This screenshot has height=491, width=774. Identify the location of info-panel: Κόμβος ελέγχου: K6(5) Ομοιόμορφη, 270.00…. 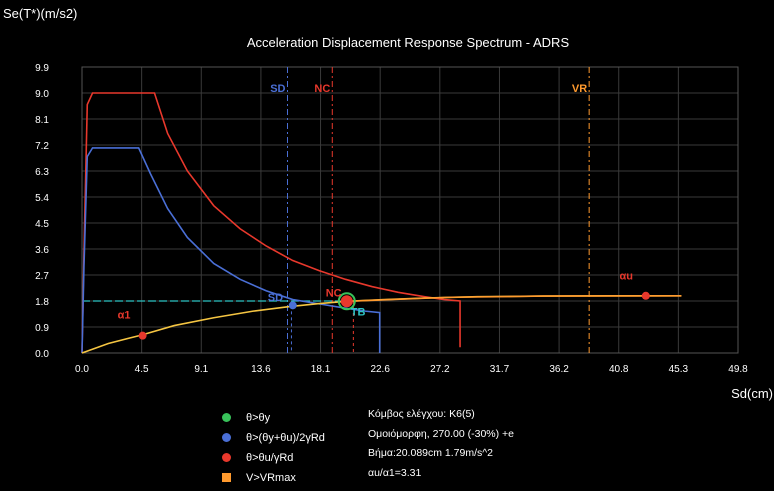
(441, 444).